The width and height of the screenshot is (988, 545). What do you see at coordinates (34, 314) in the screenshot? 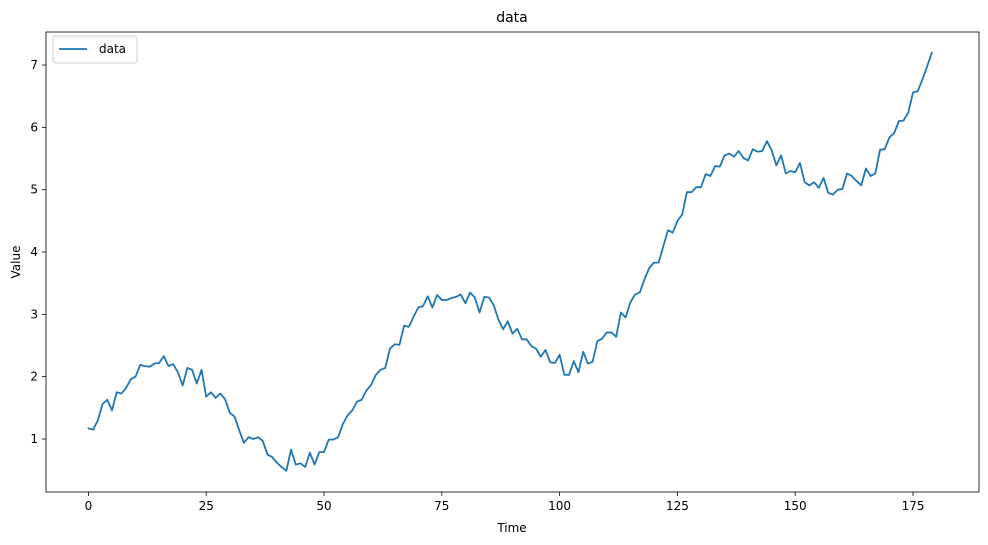
I see `y-tick-label: 3` at bounding box center [34, 314].